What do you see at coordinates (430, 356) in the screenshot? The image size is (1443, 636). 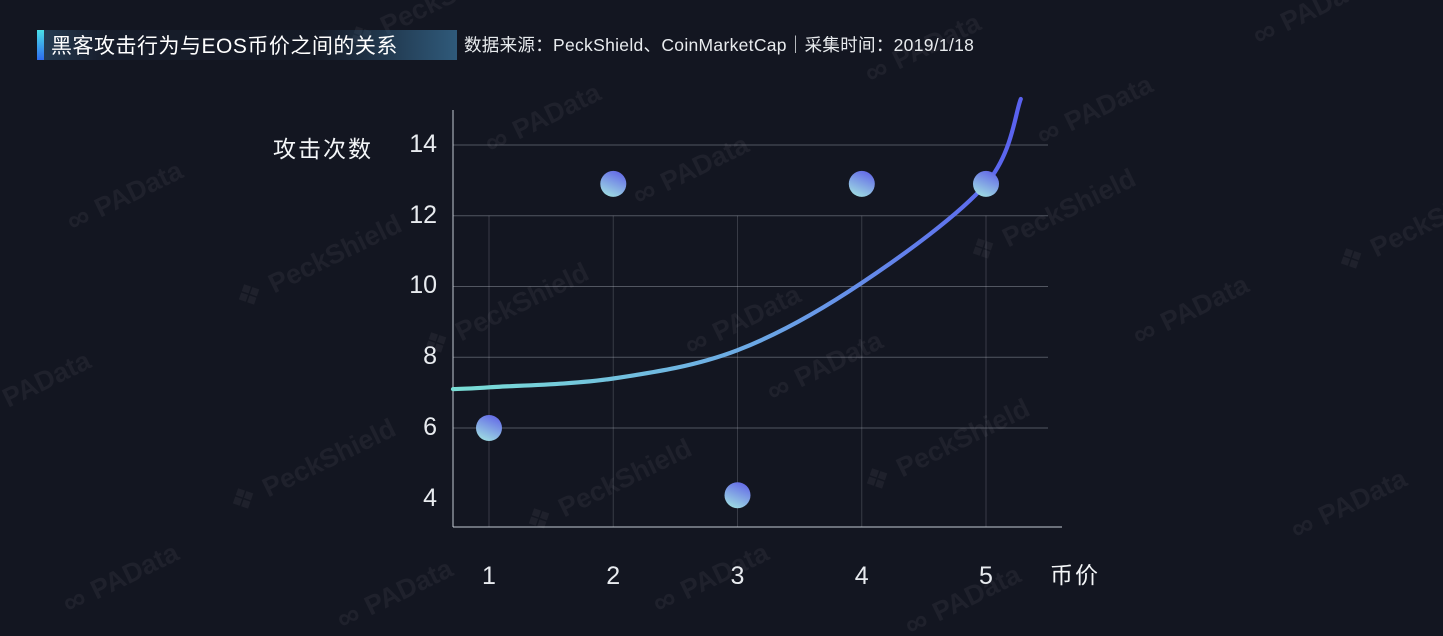 I see `y-tick-label: 8` at bounding box center [430, 356].